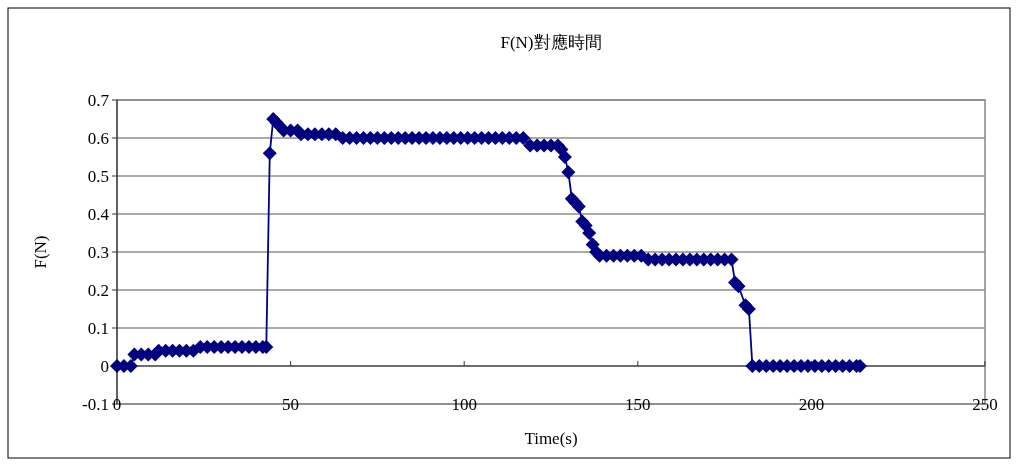  What do you see at coordinates (98, 252) in the screenshot?
I see `y-tick-label: 0.3` at bounding box center [98, 252].